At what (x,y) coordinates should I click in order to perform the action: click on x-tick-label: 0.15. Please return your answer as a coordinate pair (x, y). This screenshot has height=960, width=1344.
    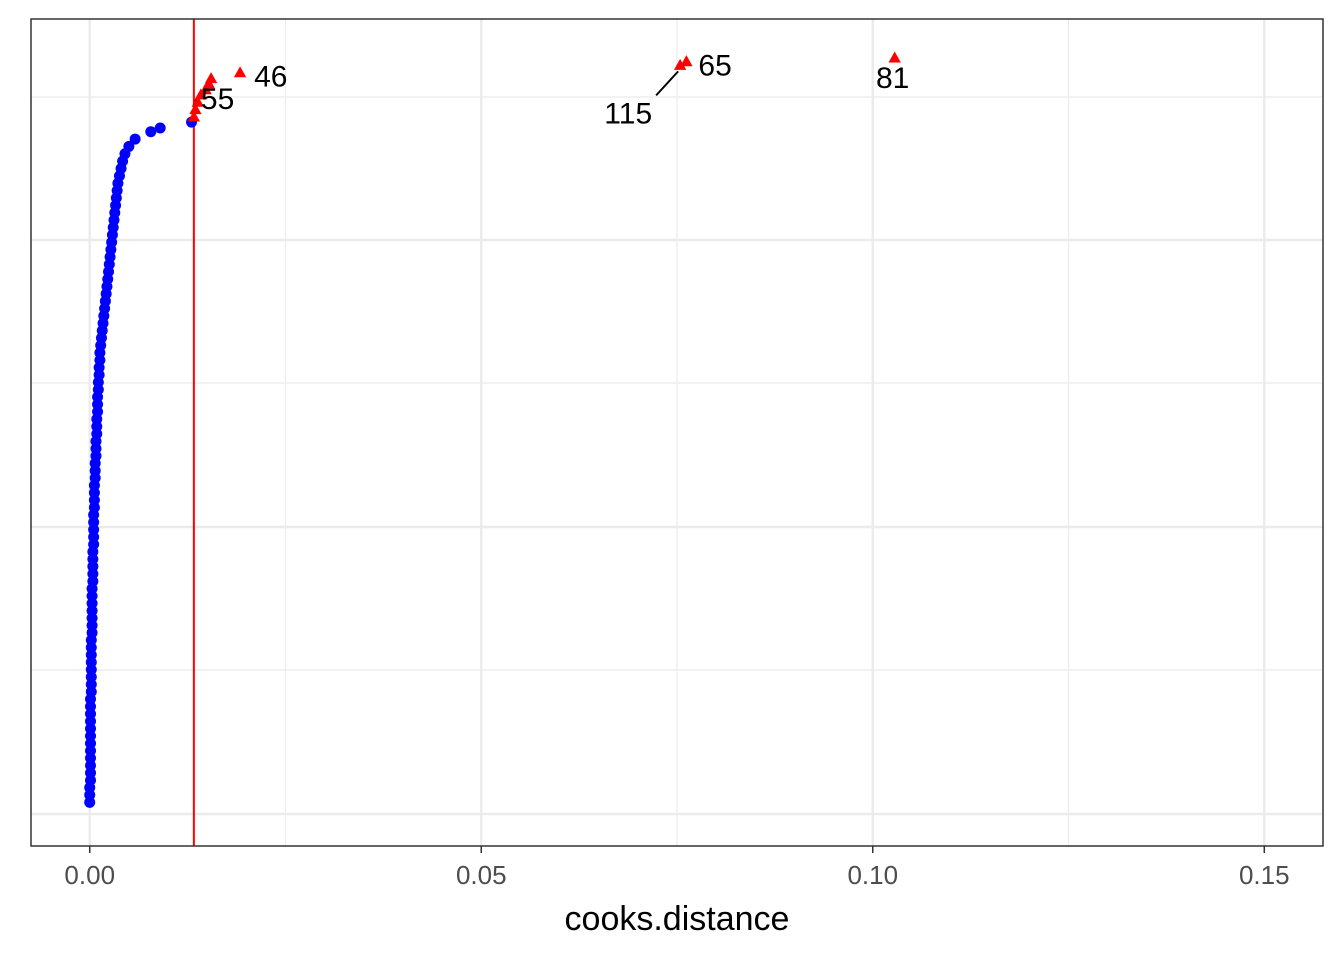
    Looking at the image, I should click on (1264, 875).